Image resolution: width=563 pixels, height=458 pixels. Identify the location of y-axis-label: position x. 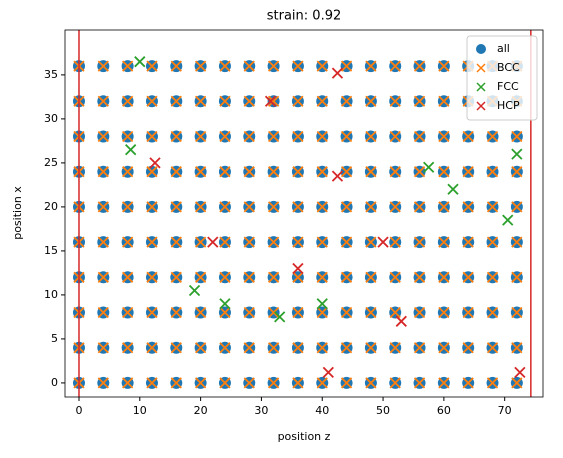
(17, 213).